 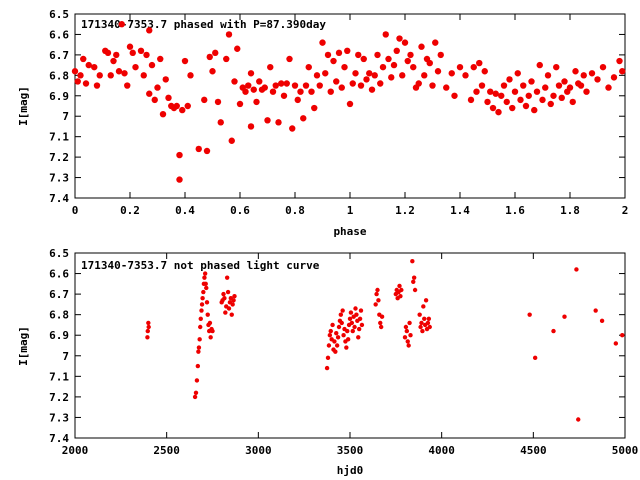 What do you see at coordinates (59, 376) in the screenshot?
I see `y-tick-label: 7.1` at bounding box center [59, 376].